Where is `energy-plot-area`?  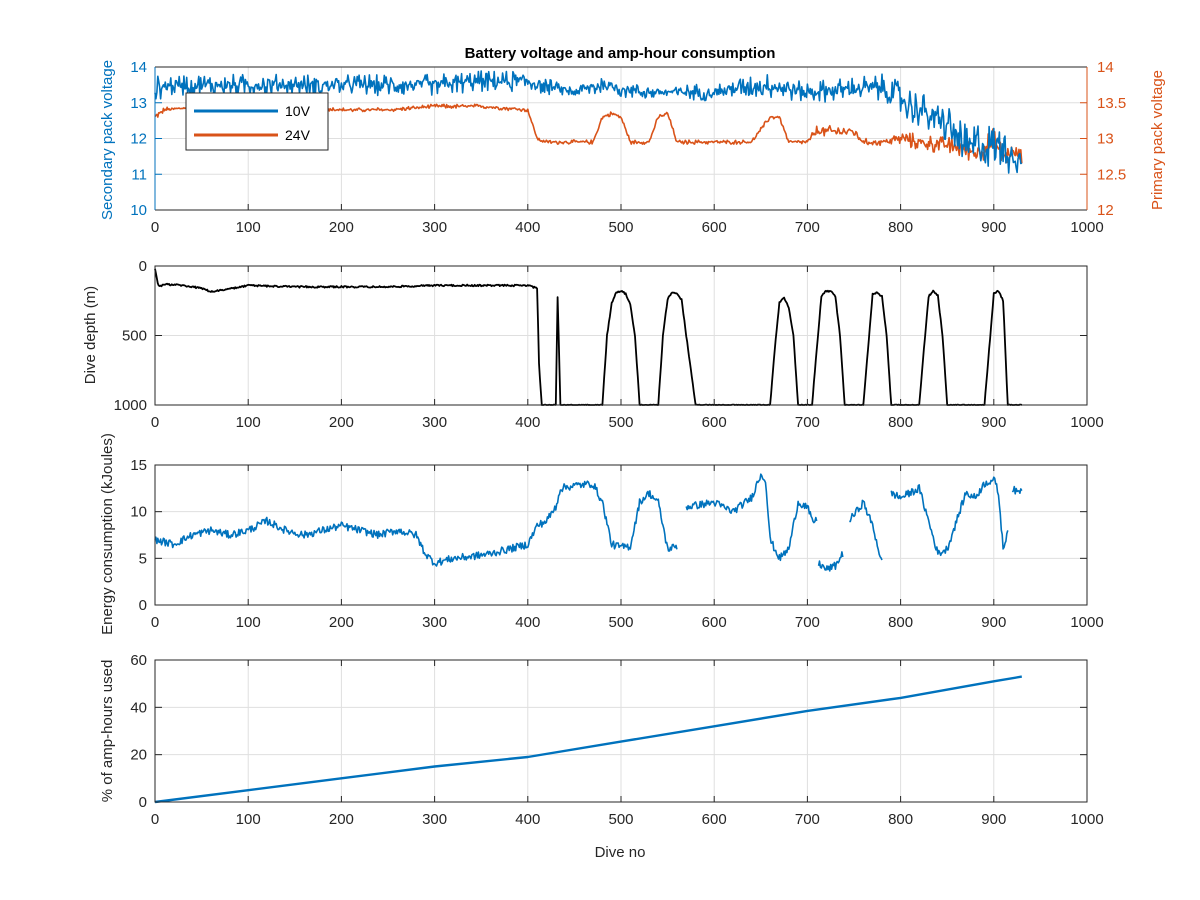
energy-plot-area is located at coordinates (588, 522).